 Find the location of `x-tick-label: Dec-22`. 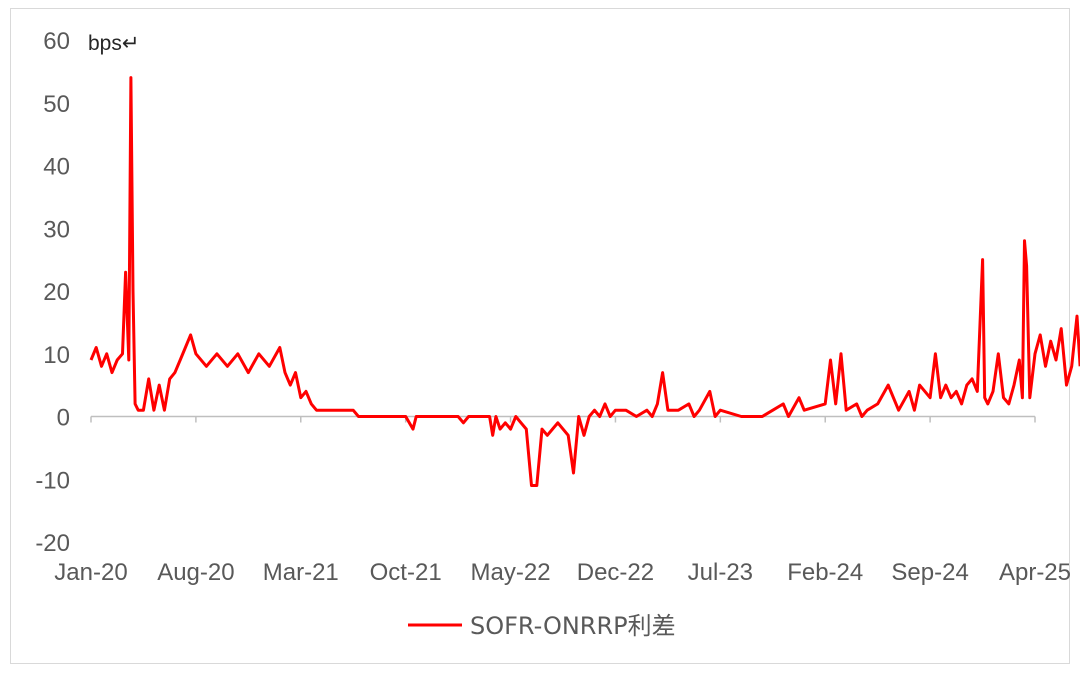

x-tick-label: Dec-22 is located at coordinates (615, 572).